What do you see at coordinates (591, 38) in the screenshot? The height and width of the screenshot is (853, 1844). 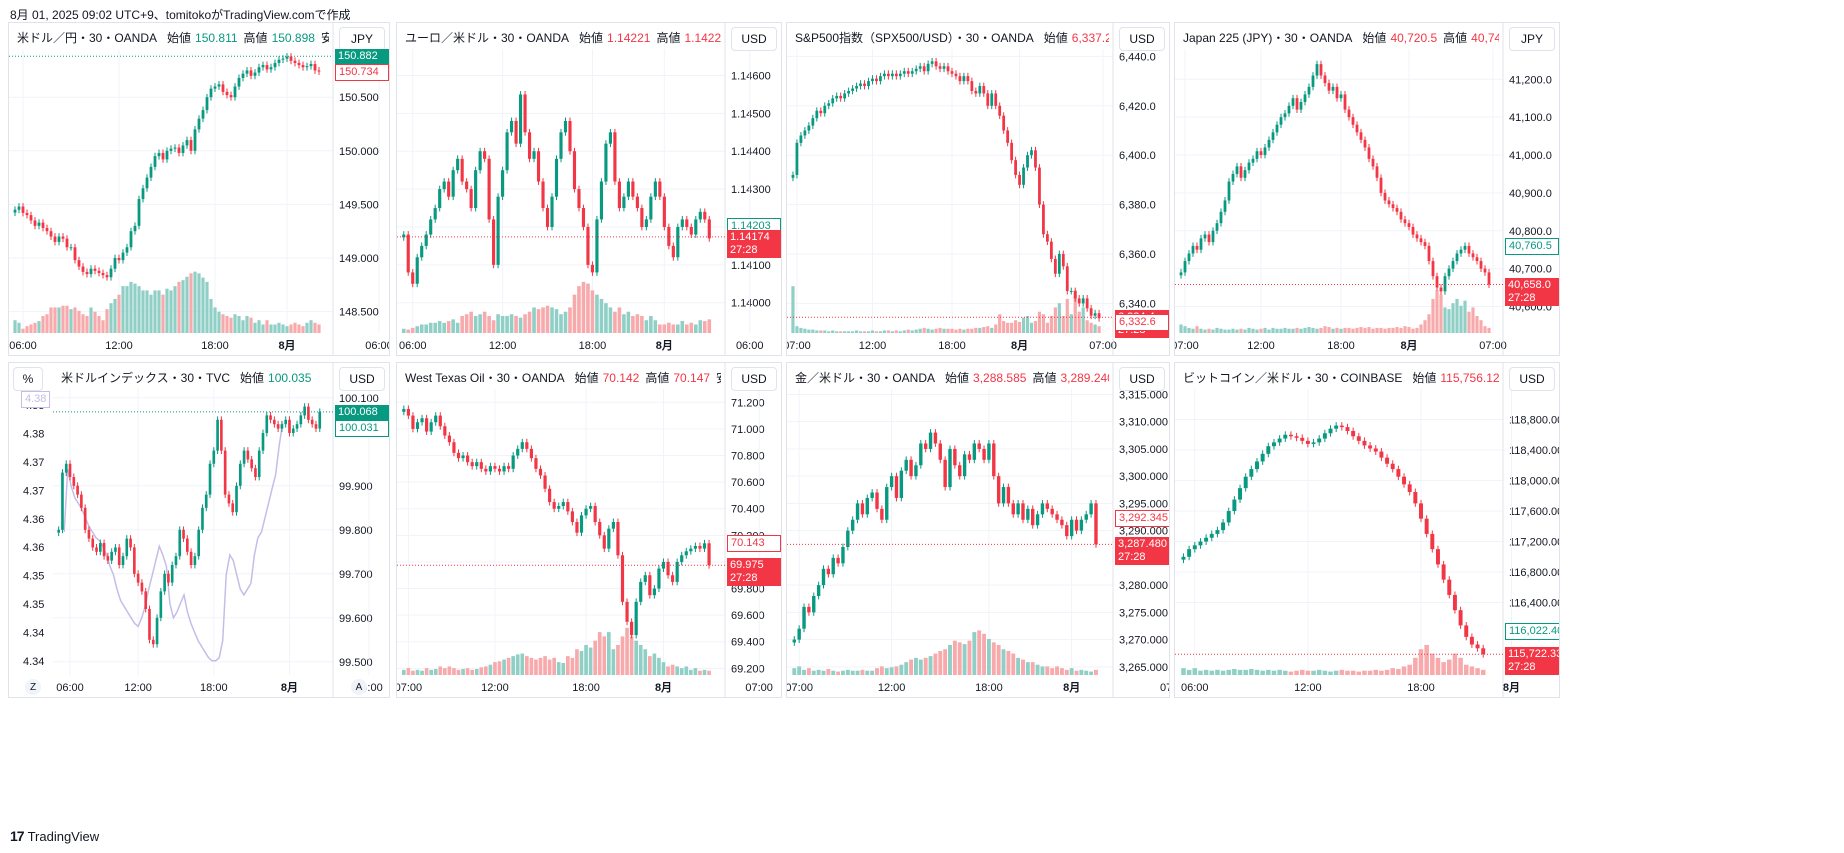 I see `legend-open-label: 始値` at bounding box center [591, 38].